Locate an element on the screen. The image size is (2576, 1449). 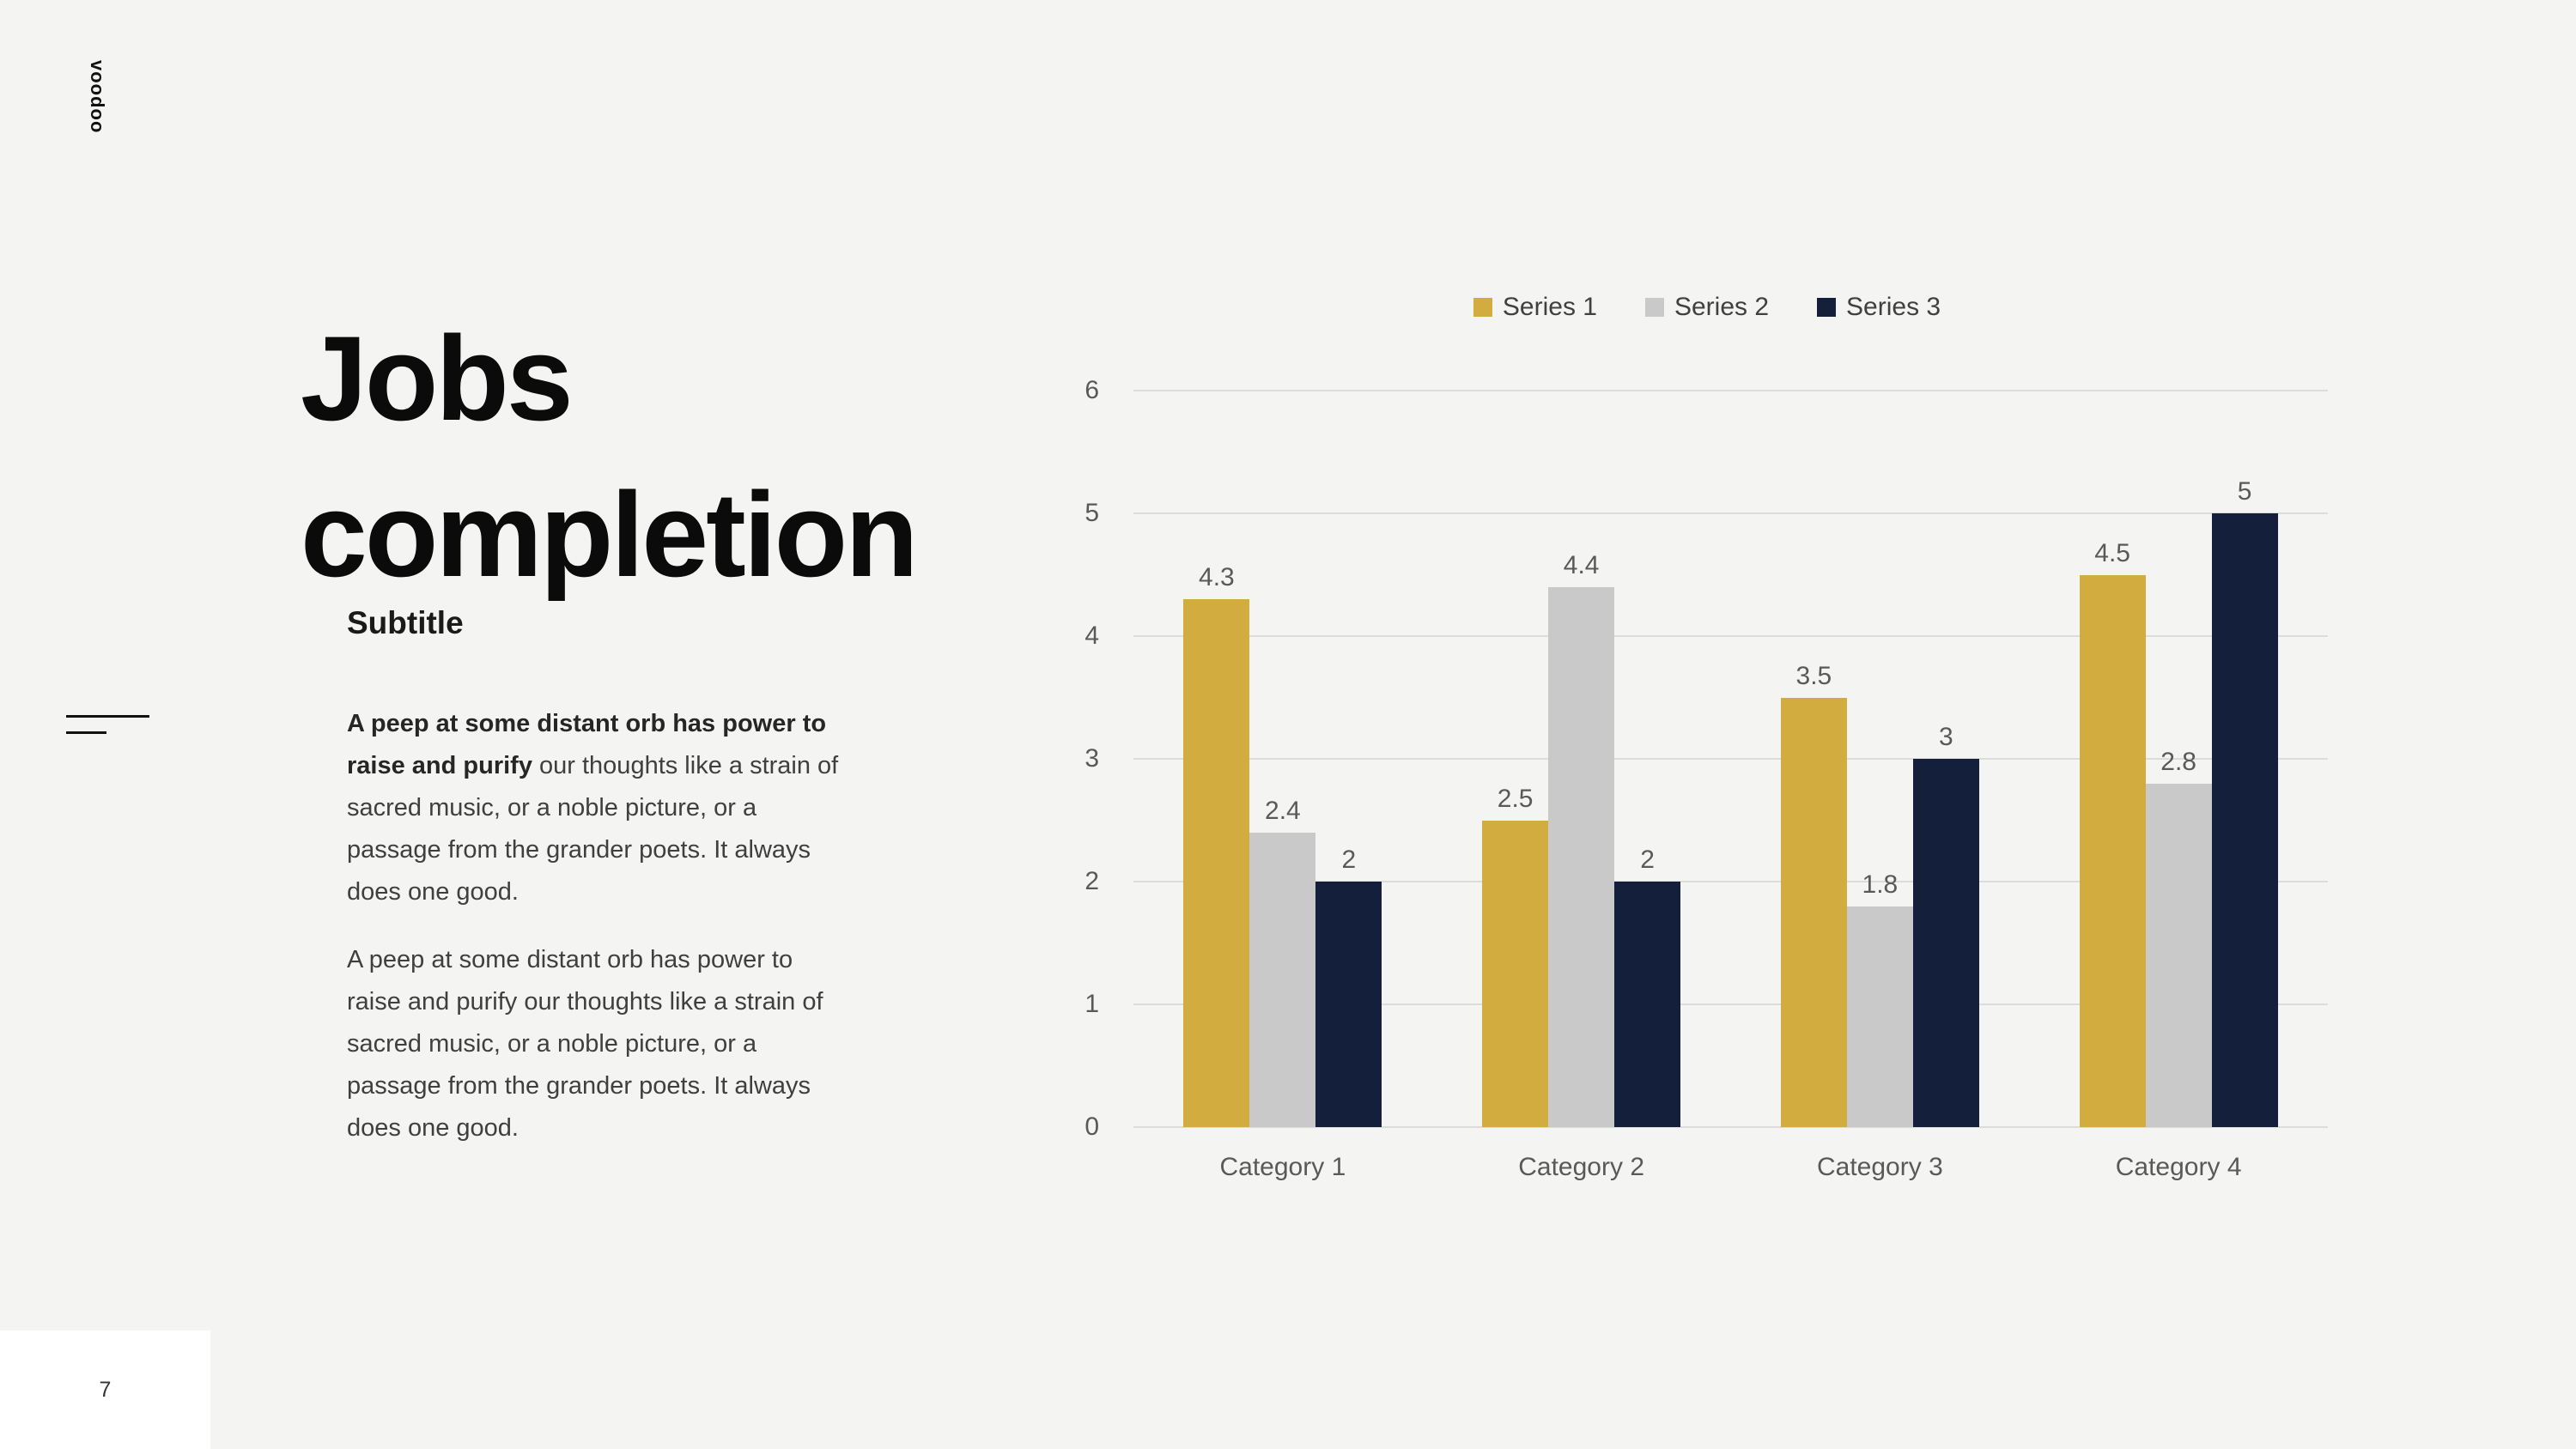
bar-series-2-category-3: 1.8 is located at coordinates (1880, 998).